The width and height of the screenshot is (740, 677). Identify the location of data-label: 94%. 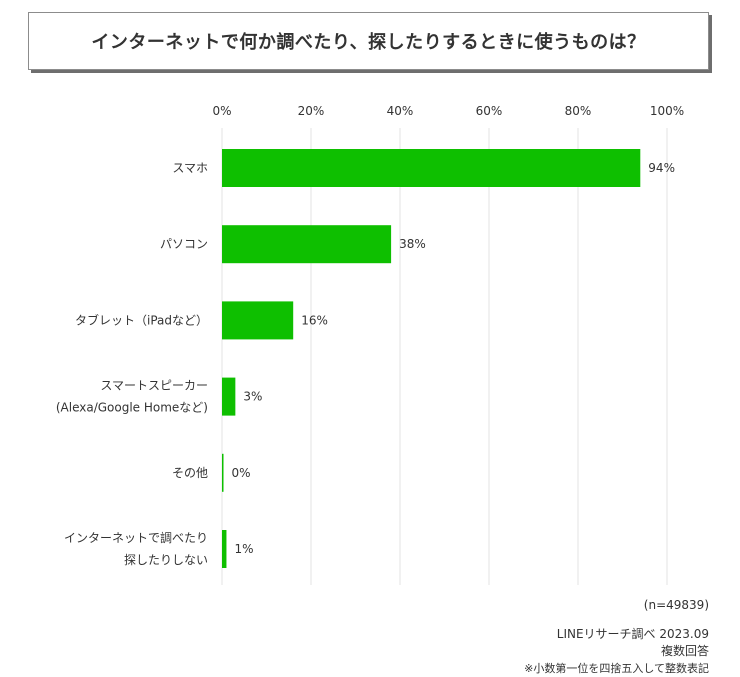
(661, 168).